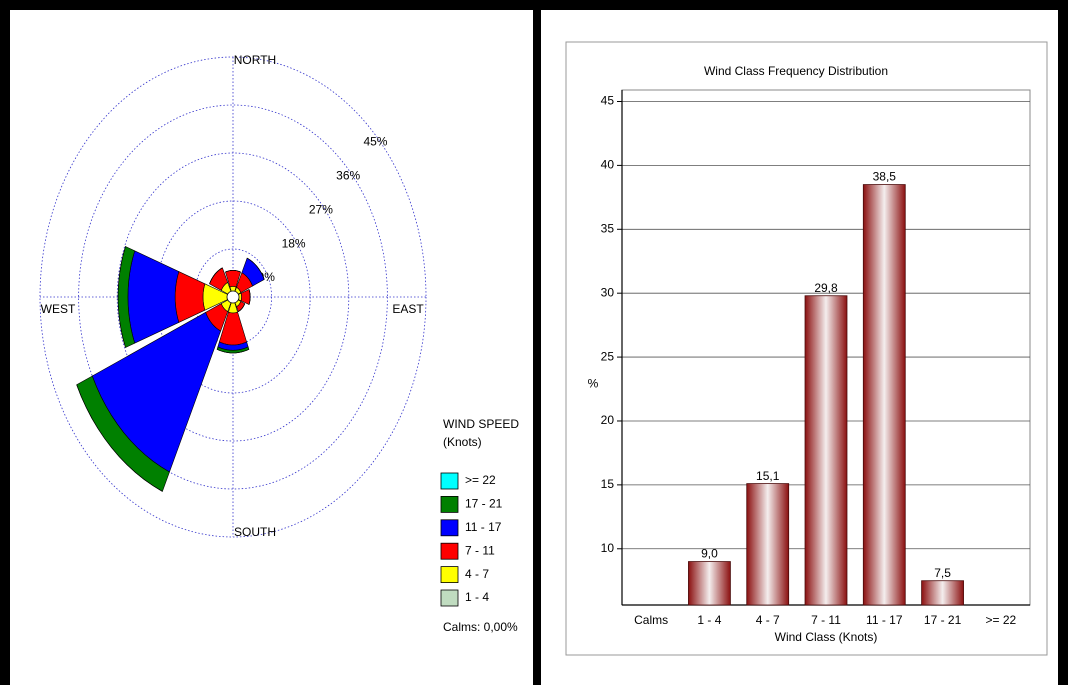 Image resolution: width=1068 pixels, height=685 pixels. What do you see at coordinates (884, 620) in the screenshot?
I see `x-tick-label: 11 - 17` at bounding box center [884, 620].